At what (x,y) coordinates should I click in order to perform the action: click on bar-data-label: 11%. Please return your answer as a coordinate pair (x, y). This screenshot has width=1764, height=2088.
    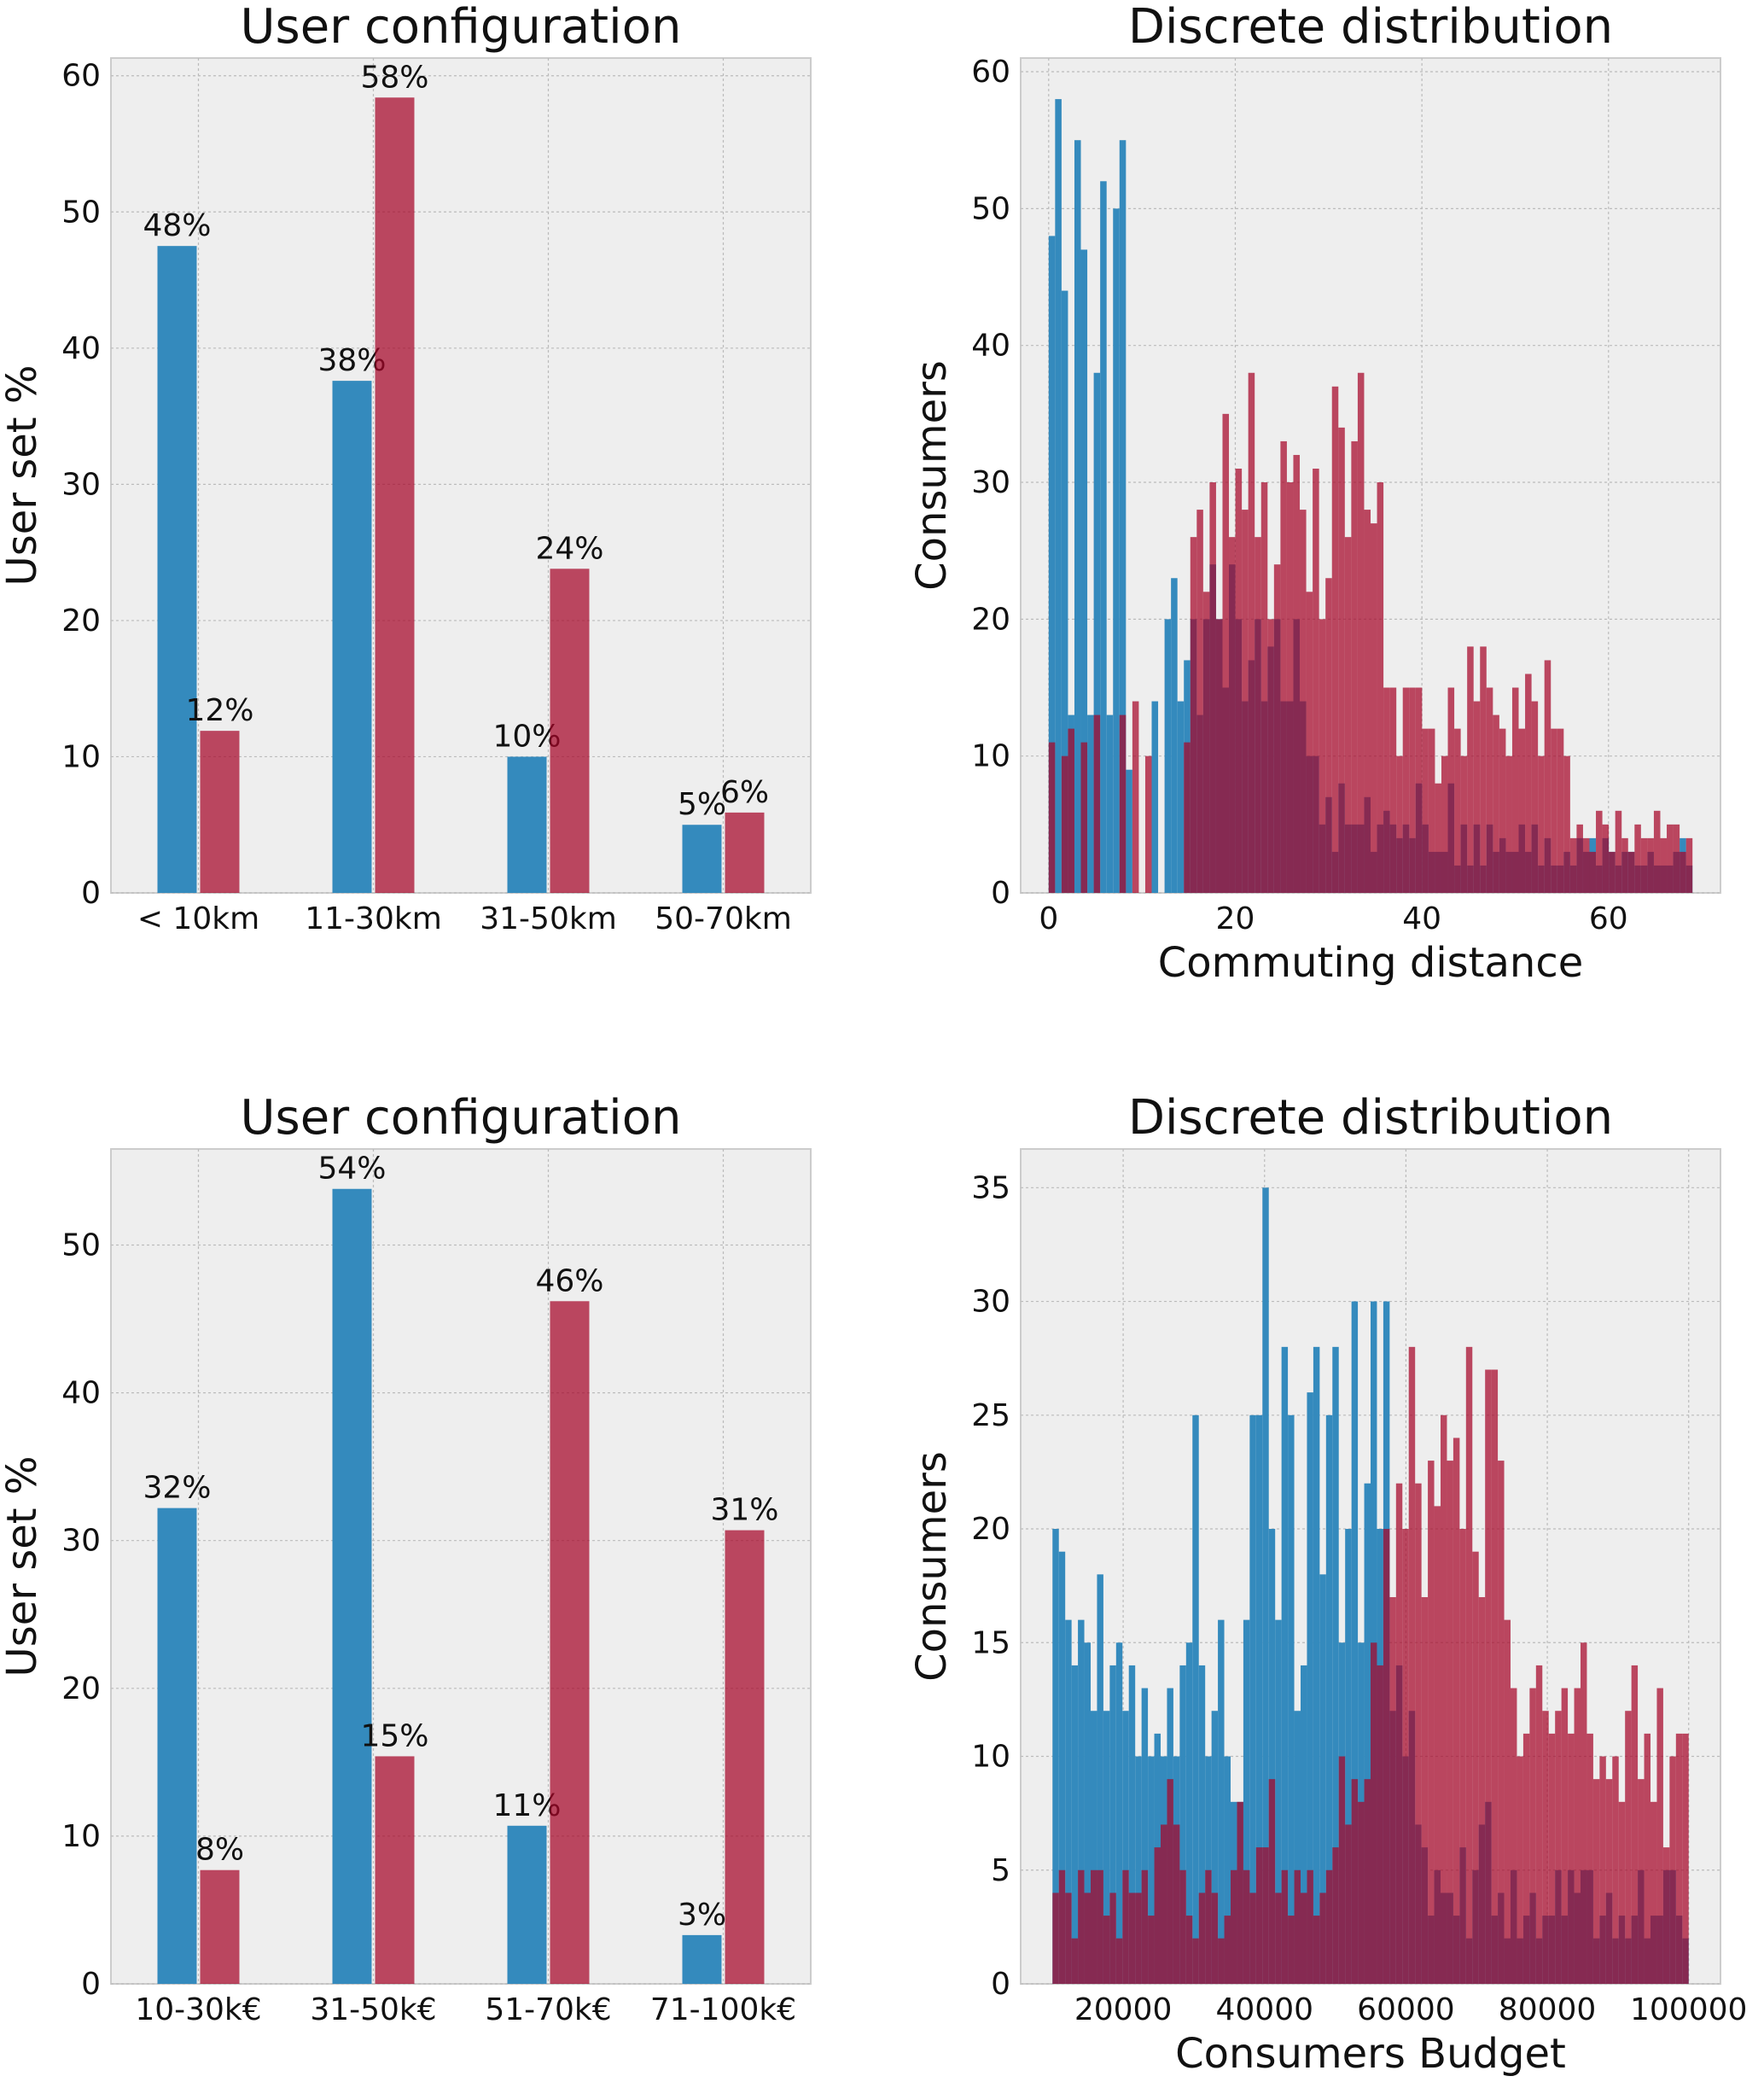
    Looking at the image, I should click on (526, 1805).